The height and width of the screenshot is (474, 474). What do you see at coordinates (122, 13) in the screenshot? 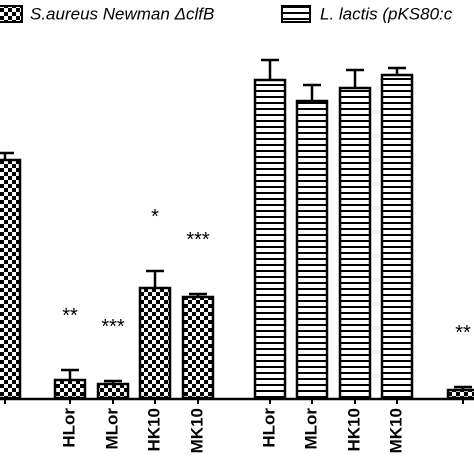
I see `legend-label: S.aureus Newman ΔclfB` at bounding box center [122, 13].